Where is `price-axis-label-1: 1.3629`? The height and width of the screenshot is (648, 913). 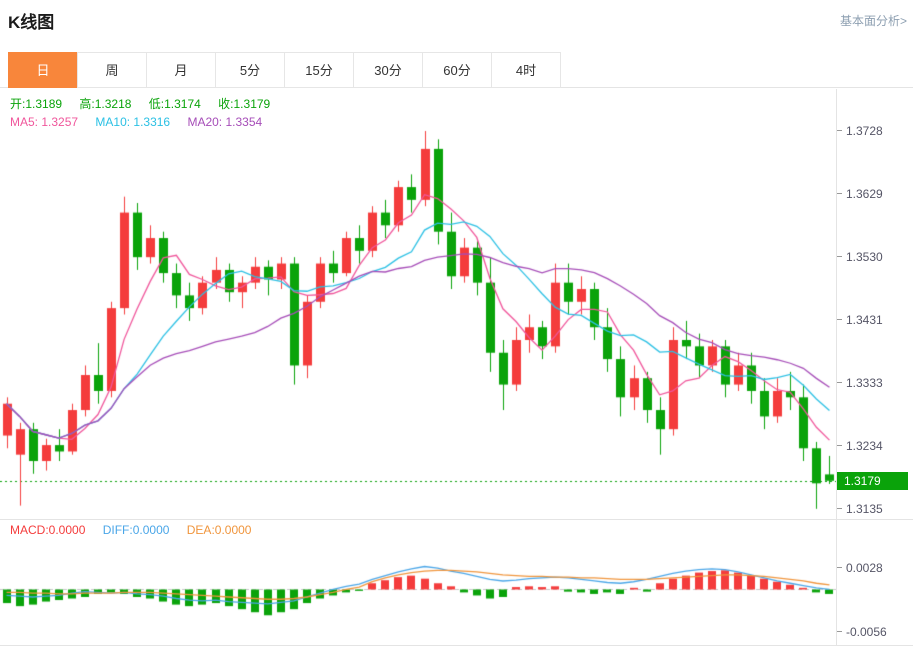 price-axis-label-1: 1.3629 is located at coordinates (860, 193).